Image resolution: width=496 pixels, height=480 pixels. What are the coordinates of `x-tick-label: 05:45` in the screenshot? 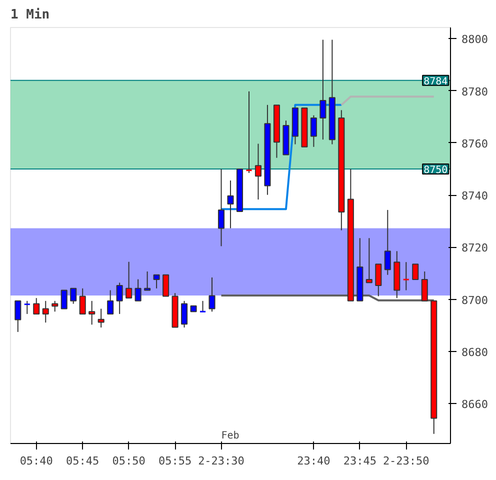 It's located at (83, 461).